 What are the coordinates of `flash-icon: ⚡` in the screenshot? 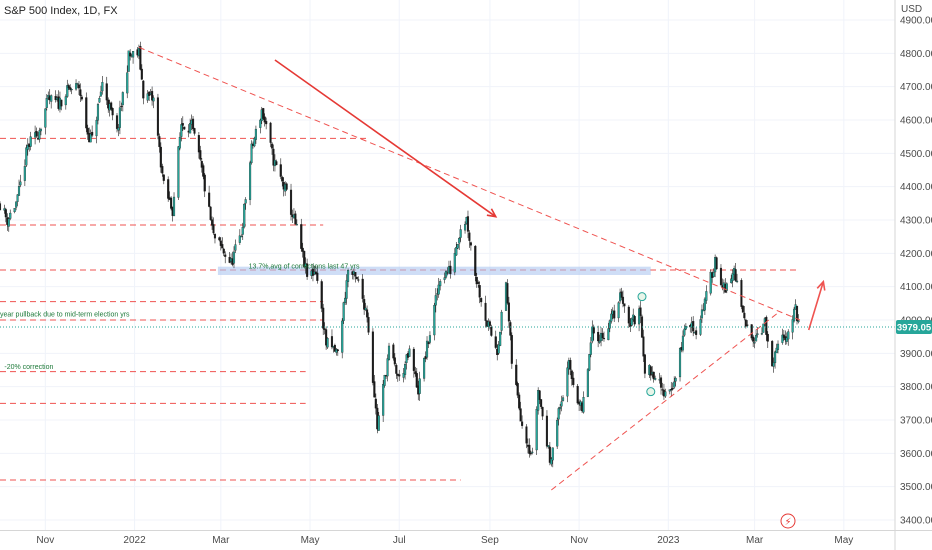 It's located at (788, 521).